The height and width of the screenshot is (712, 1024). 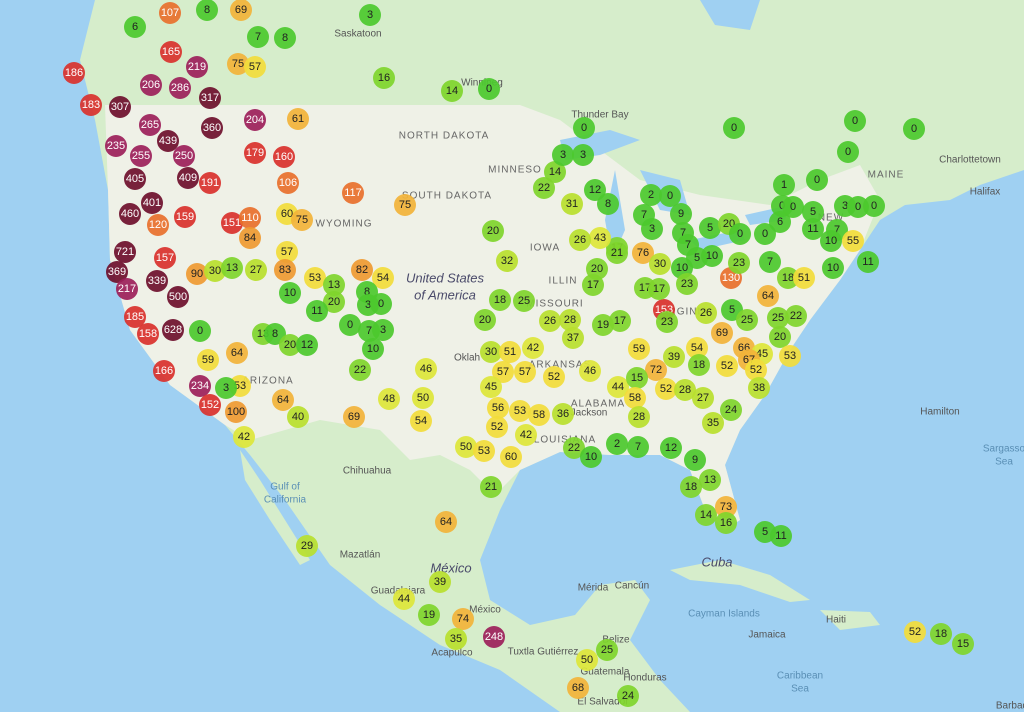 I want to click on aqi-marker: 25, so click(x=607, y=650).